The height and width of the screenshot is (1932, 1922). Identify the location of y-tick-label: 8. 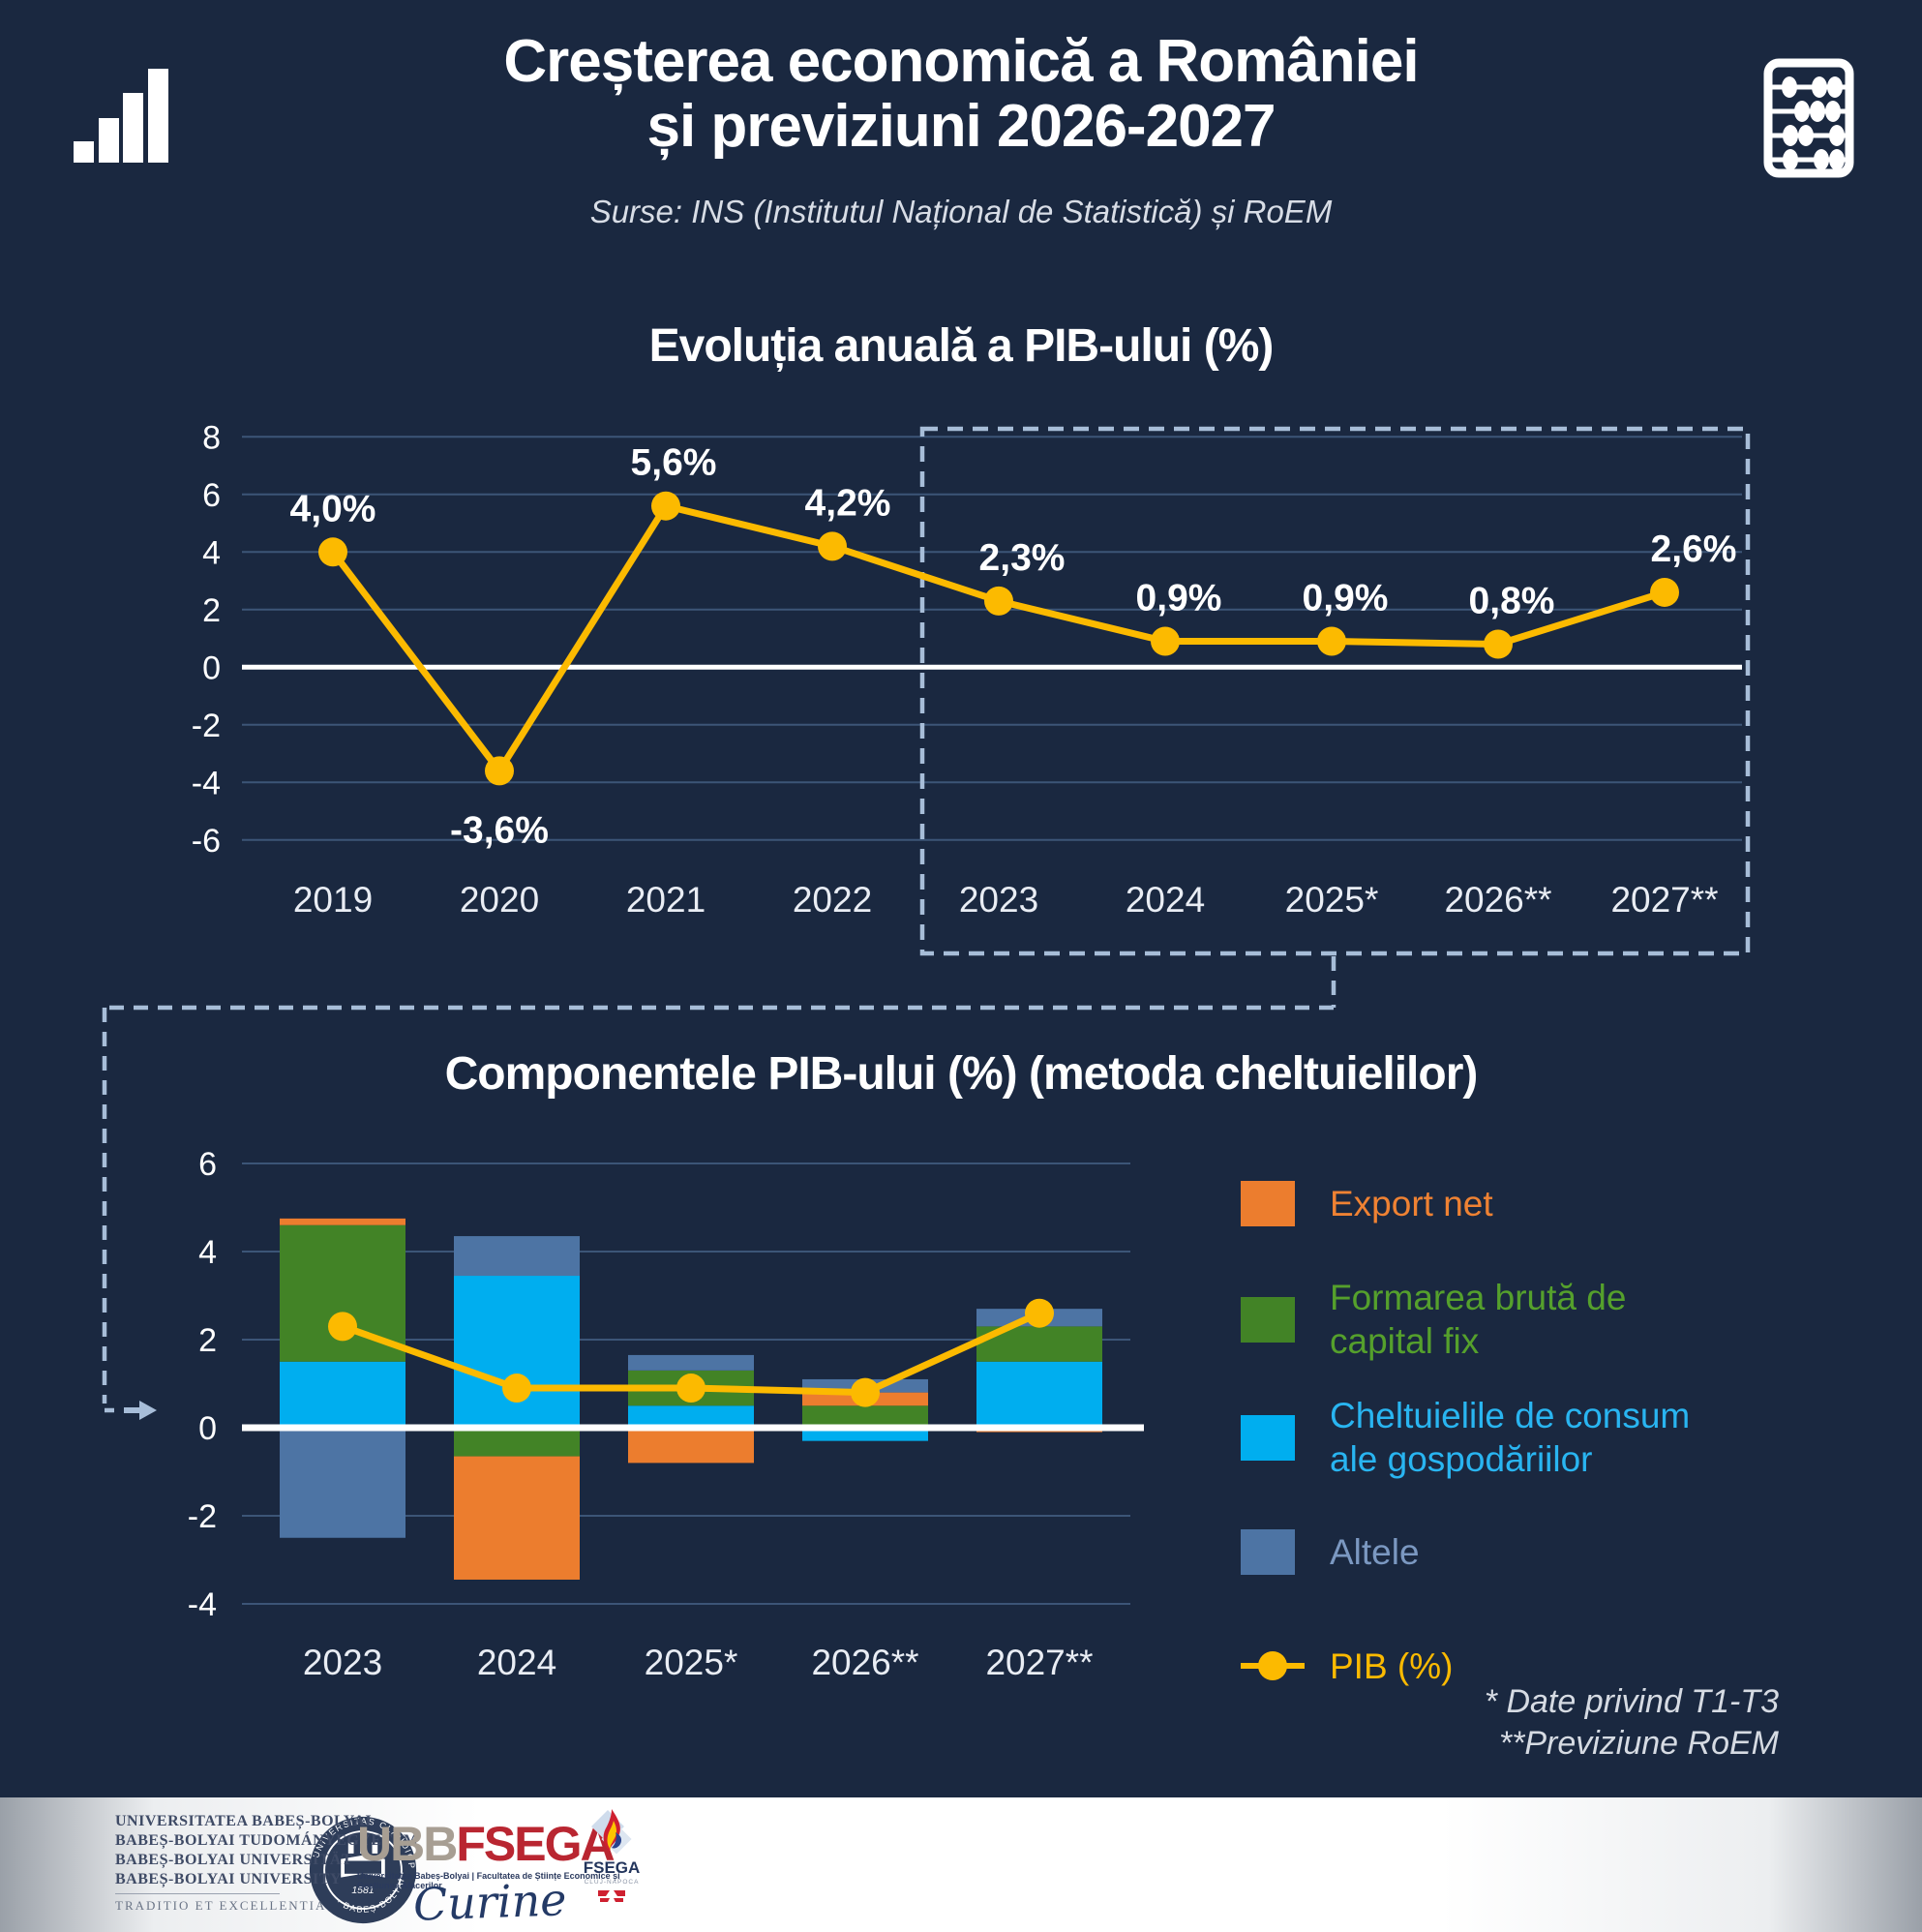
(211, 437).